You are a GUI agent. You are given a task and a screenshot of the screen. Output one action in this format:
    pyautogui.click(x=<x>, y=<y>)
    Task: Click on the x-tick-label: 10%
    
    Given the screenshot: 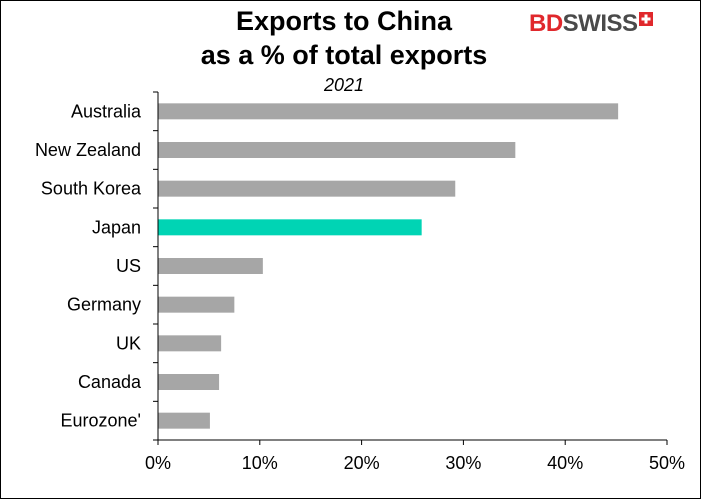 What is the action you would take?
    pyautogui.click(x=260, y=463)
    